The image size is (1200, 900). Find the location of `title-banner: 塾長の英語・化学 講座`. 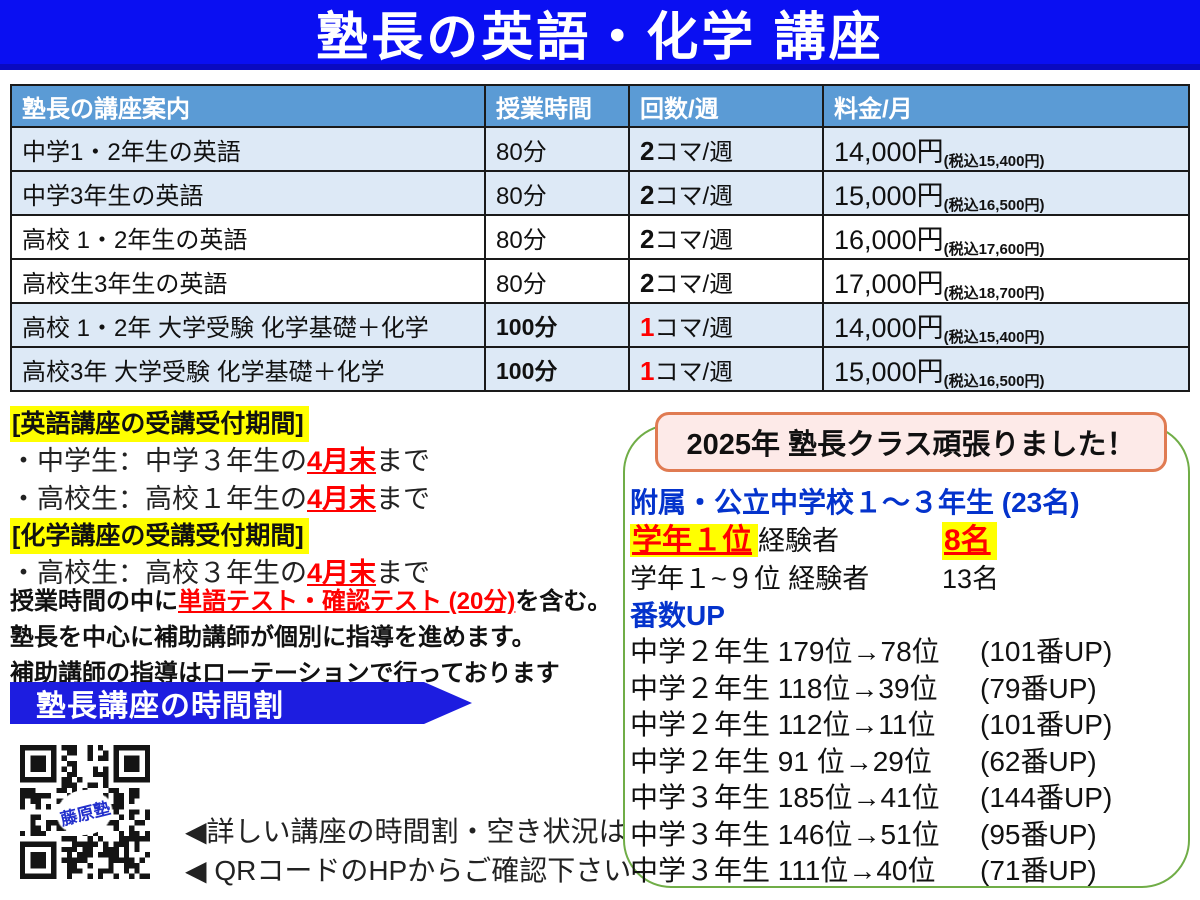

title-banner: 塾長の英語・化学 講座 is located at coordinates (600, 35).